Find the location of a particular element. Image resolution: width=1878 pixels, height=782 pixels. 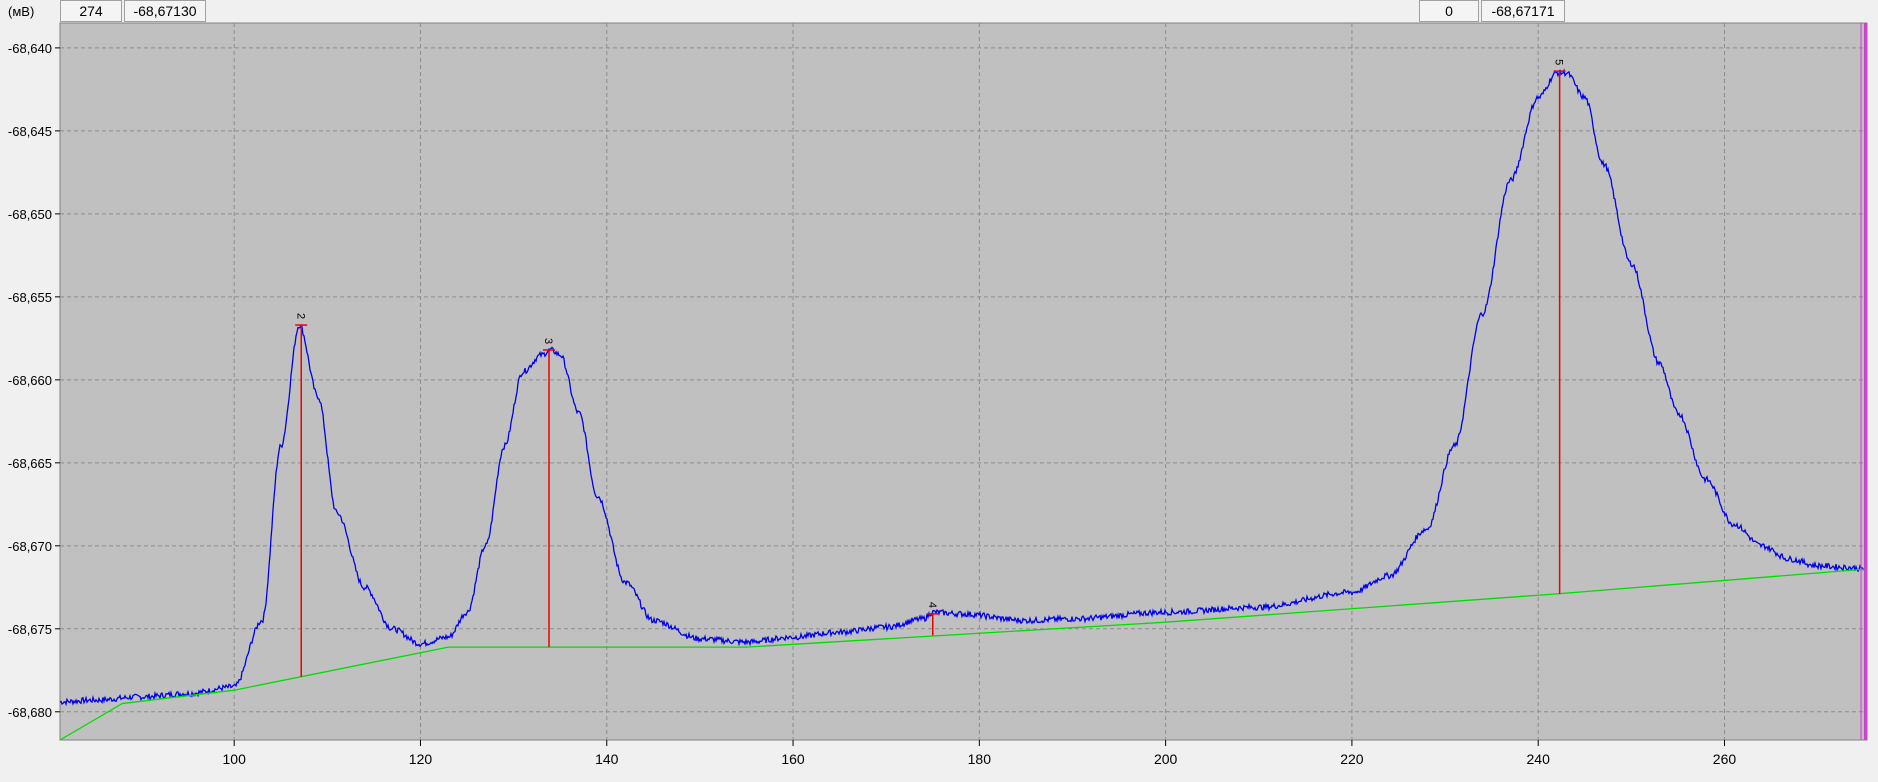

y-tick-label: -68,640 is located at coordinates (30, 48).